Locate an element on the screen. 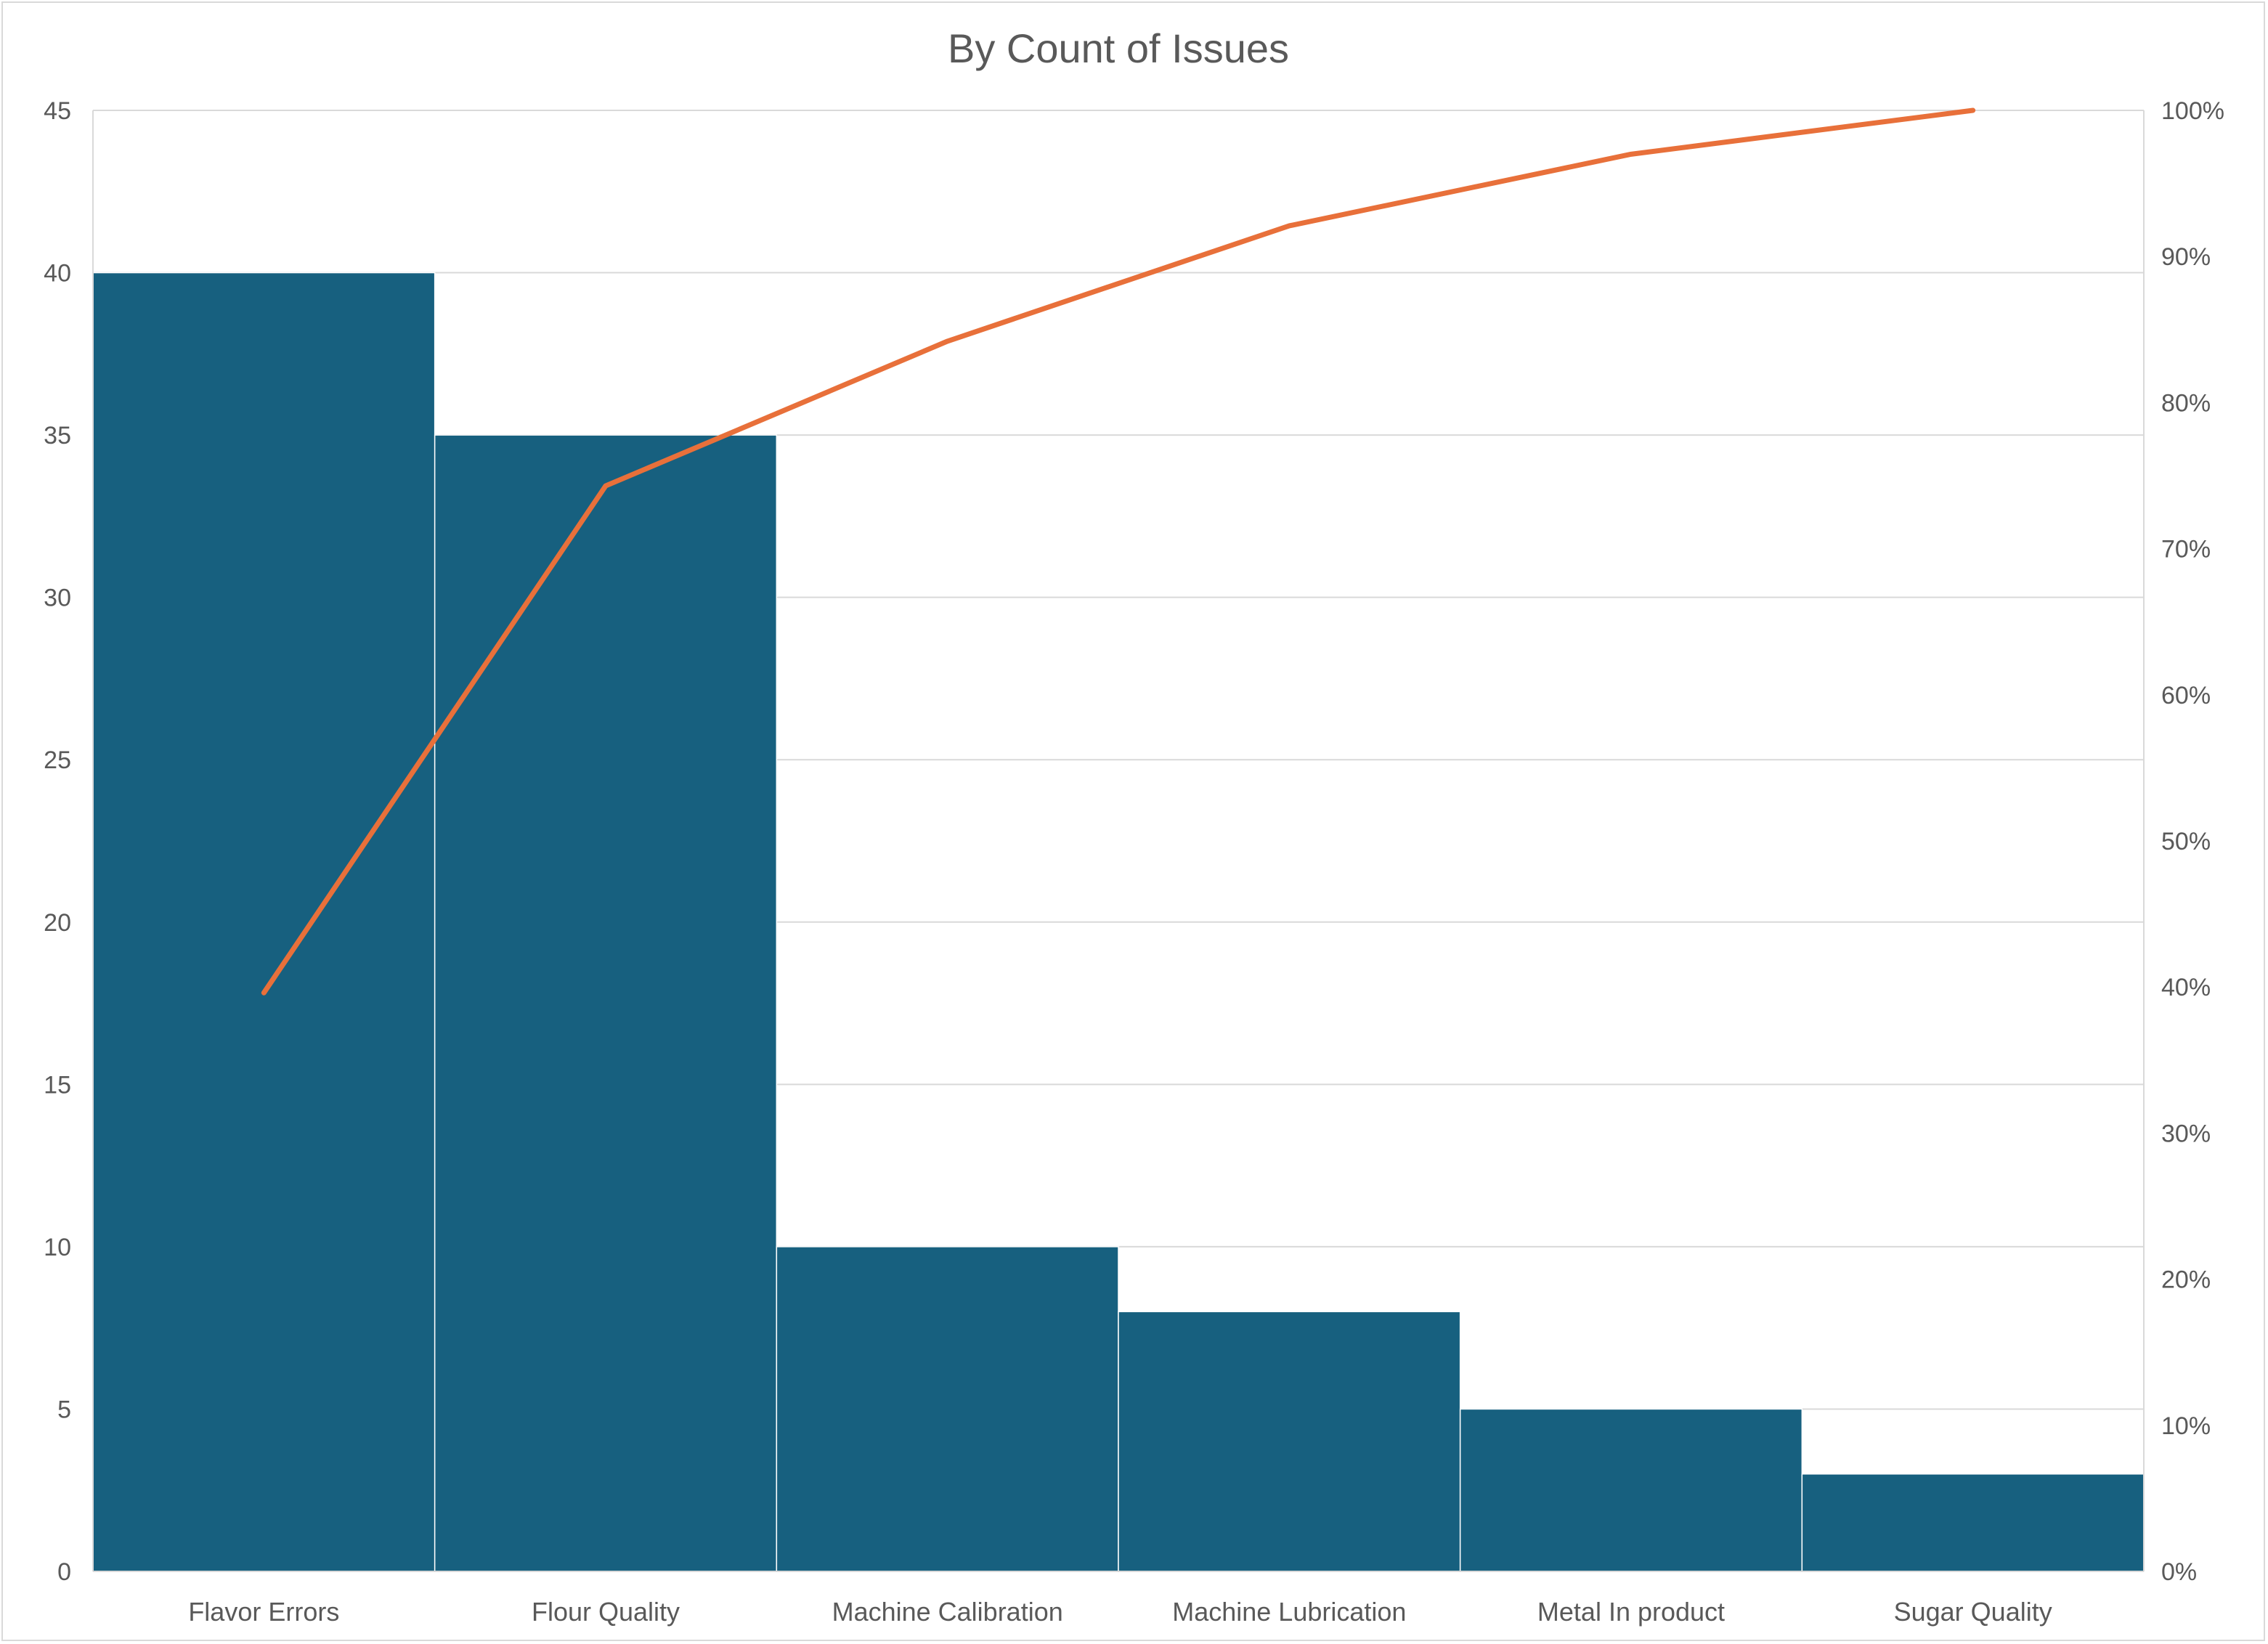 The image size is (2268, 1644). left-tick-label: 20 is located at coordinates (57, 923).